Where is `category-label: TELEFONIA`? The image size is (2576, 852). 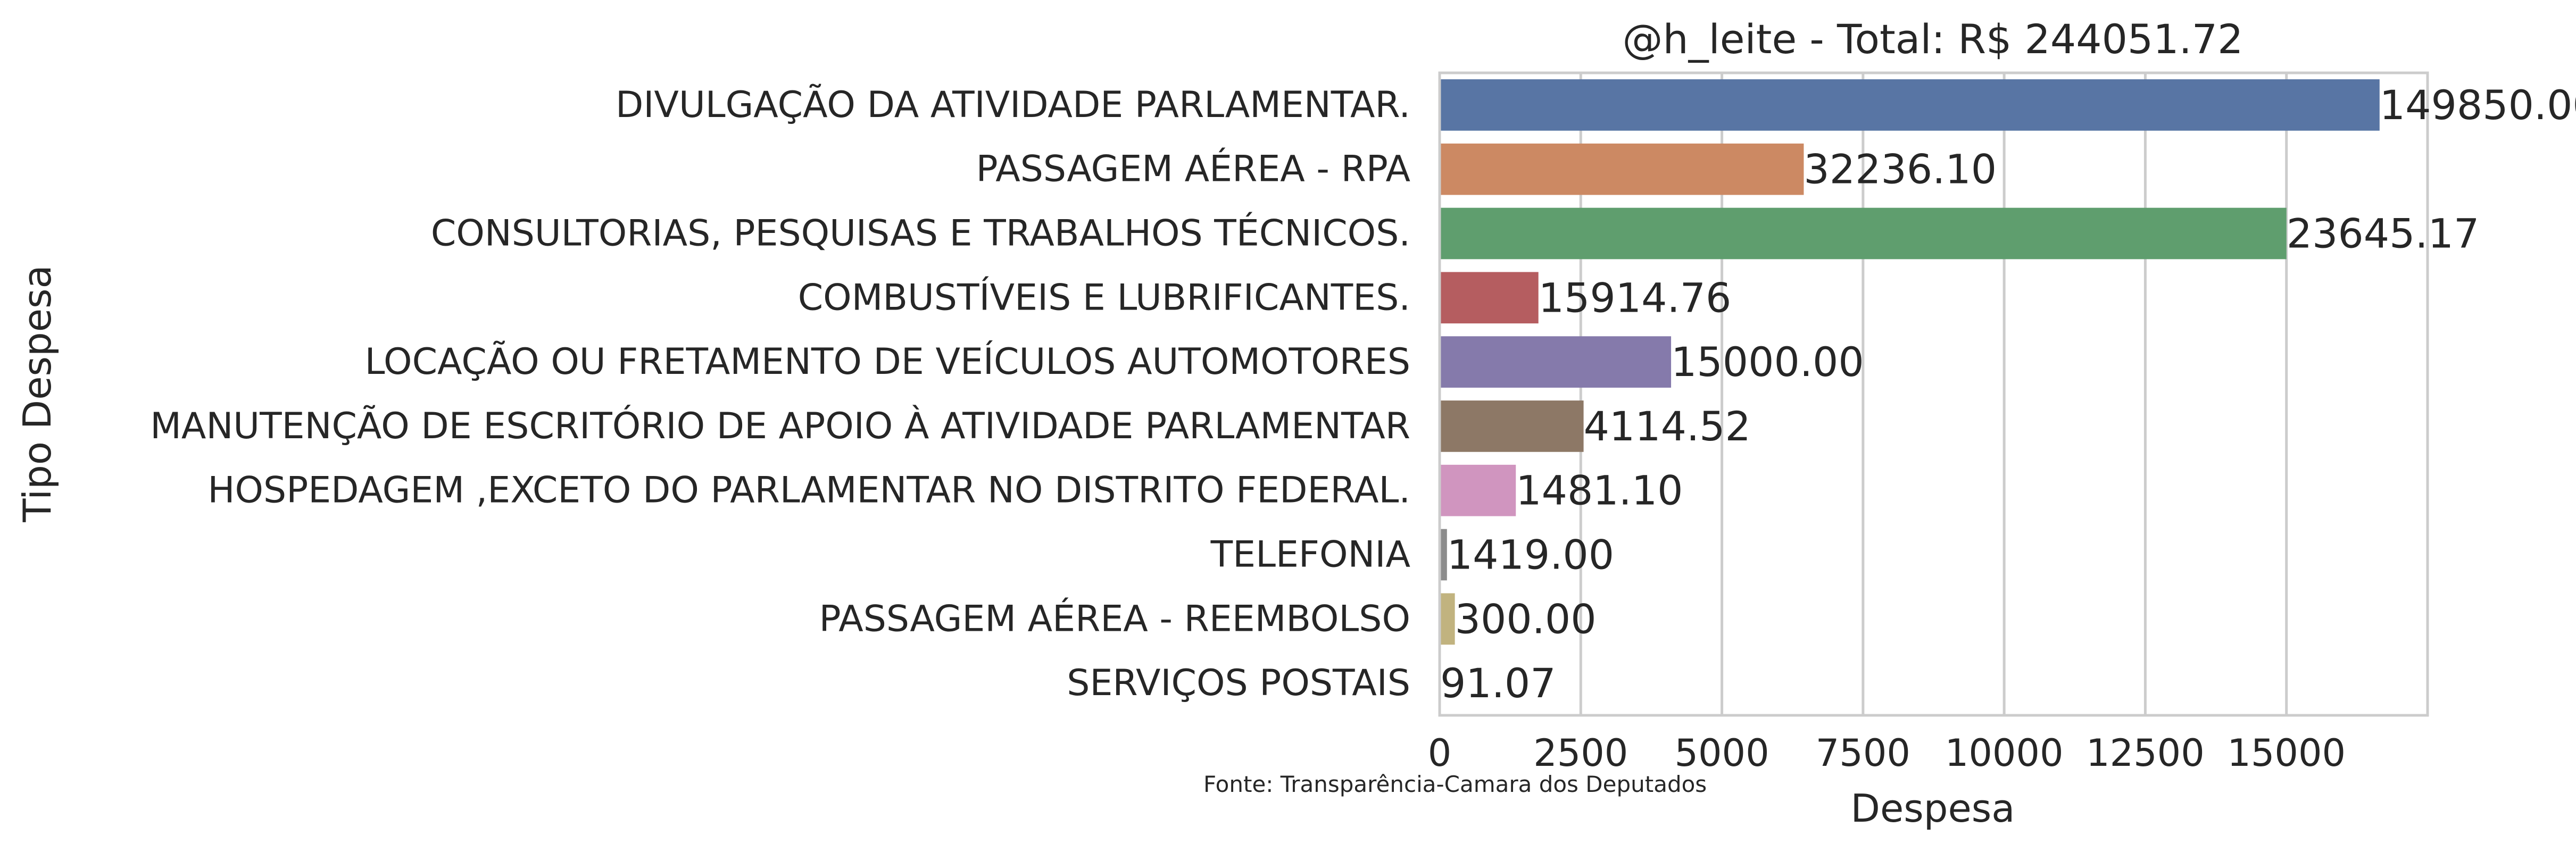 category-label: TELEFONIA is located at coordinates (1310, 555).